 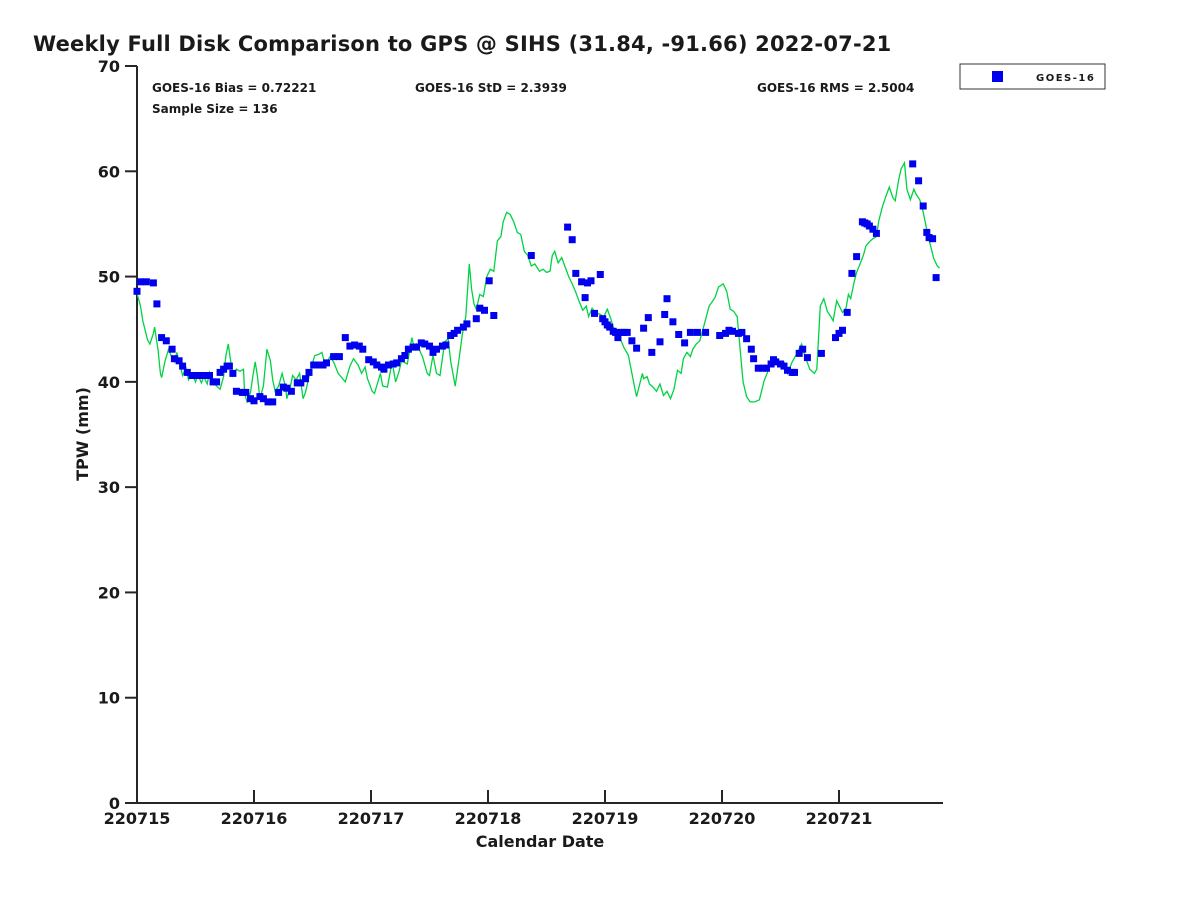 What do you see at coordinates (722, 818) in the screenshot?
I see `x-tick-label: 220720` at bounding box center [722, 818].